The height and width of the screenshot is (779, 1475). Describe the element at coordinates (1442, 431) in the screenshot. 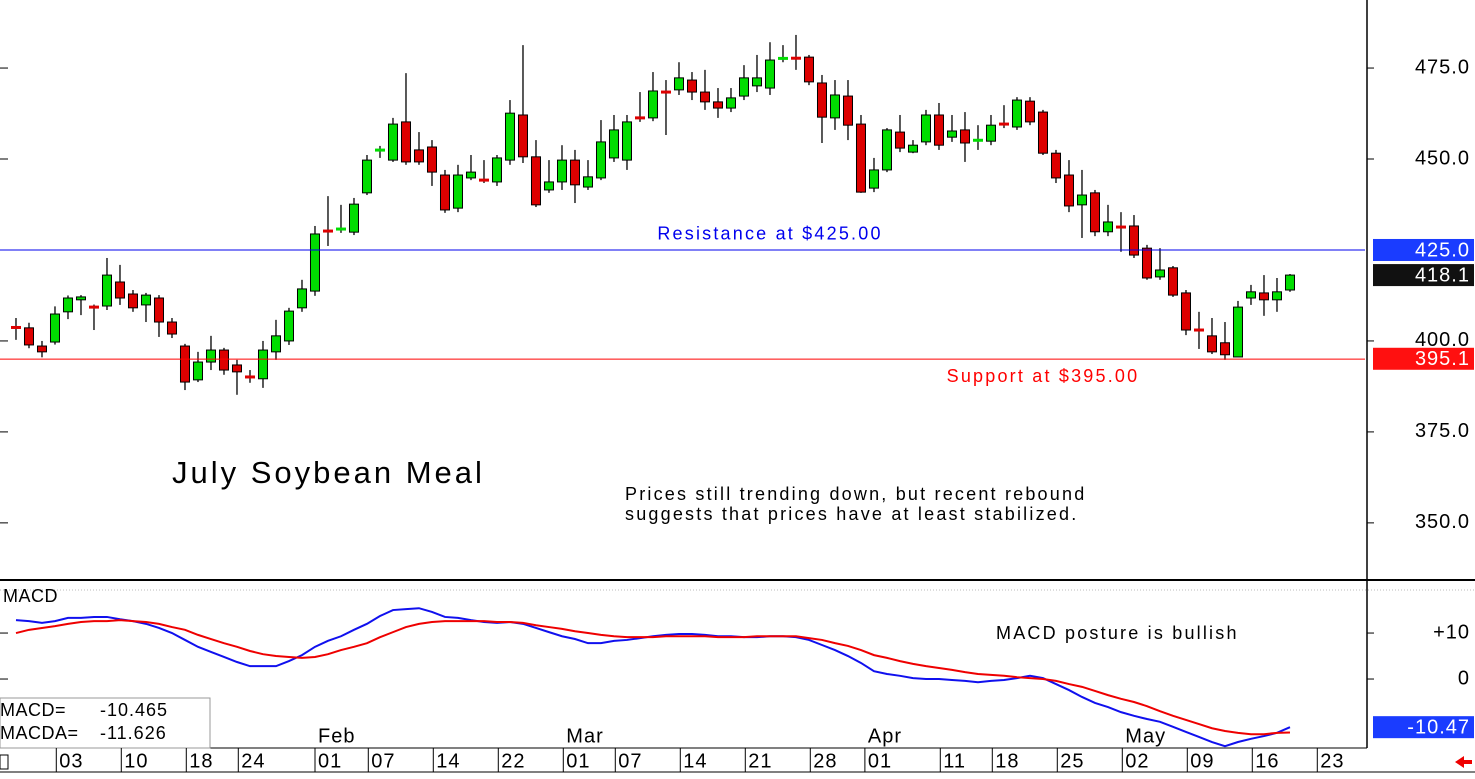

I see `y-tick-label: 375.0` at that location.